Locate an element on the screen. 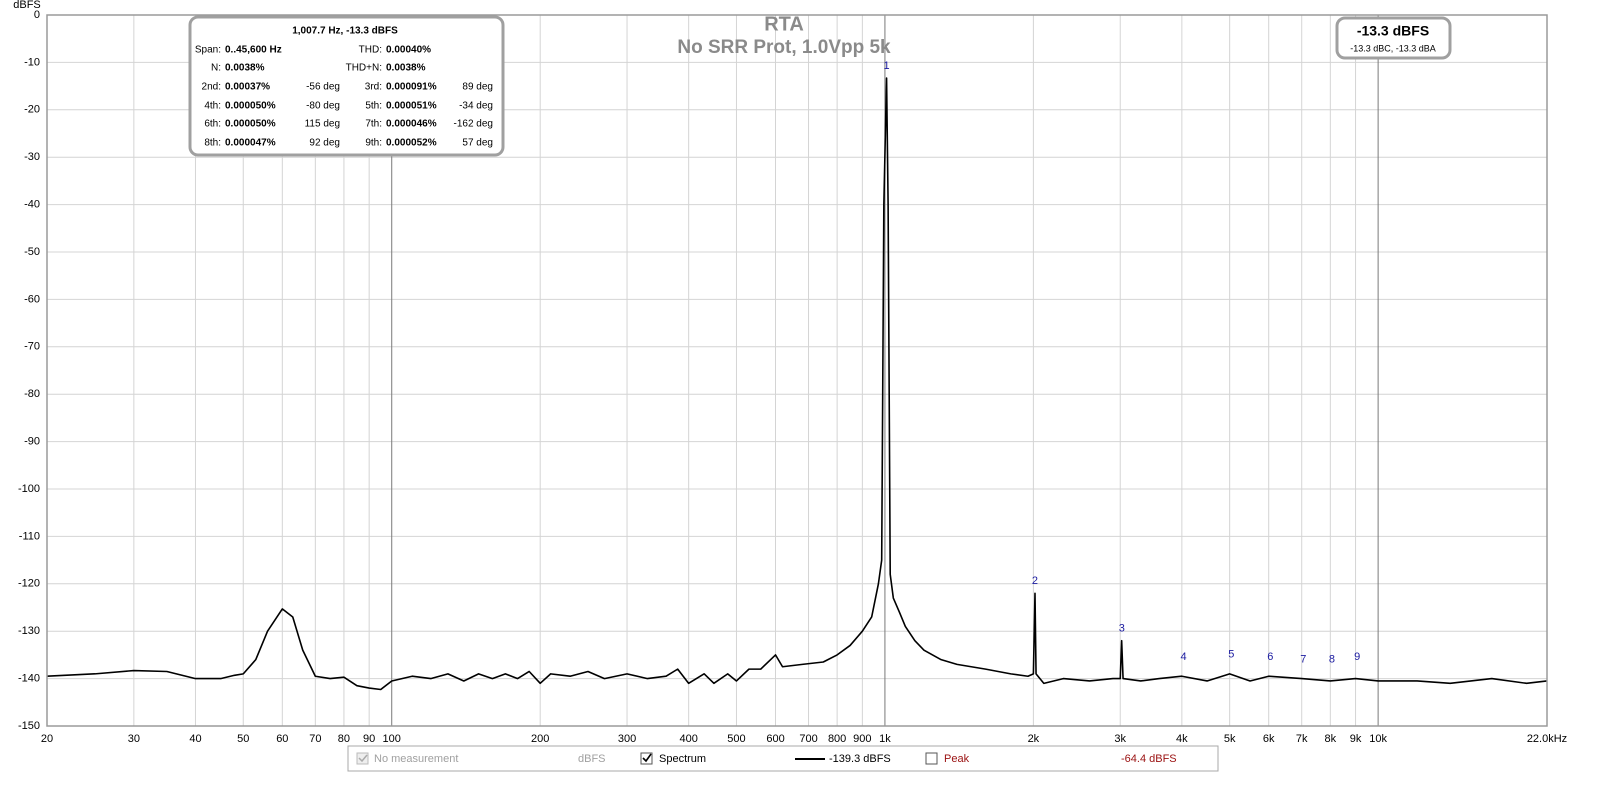 The width and height of the screenshot is (1600, 789). y-tick-label: -70 is located at coordinates (32, 347).